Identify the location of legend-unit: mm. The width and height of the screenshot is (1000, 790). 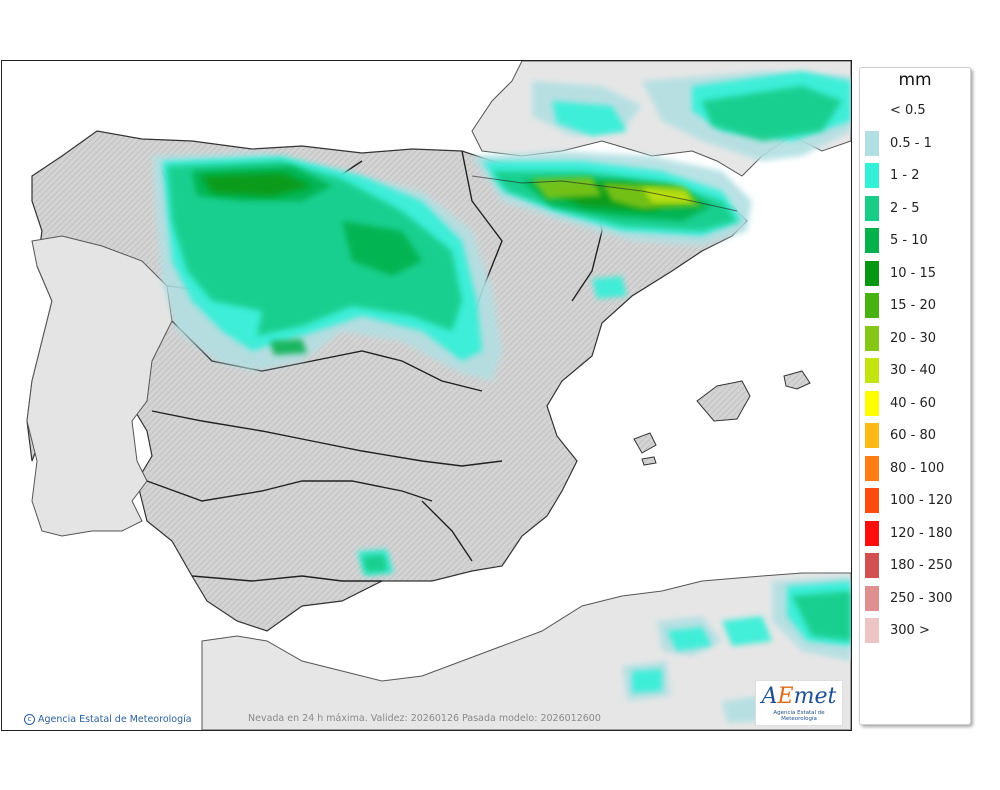
(915, 80).